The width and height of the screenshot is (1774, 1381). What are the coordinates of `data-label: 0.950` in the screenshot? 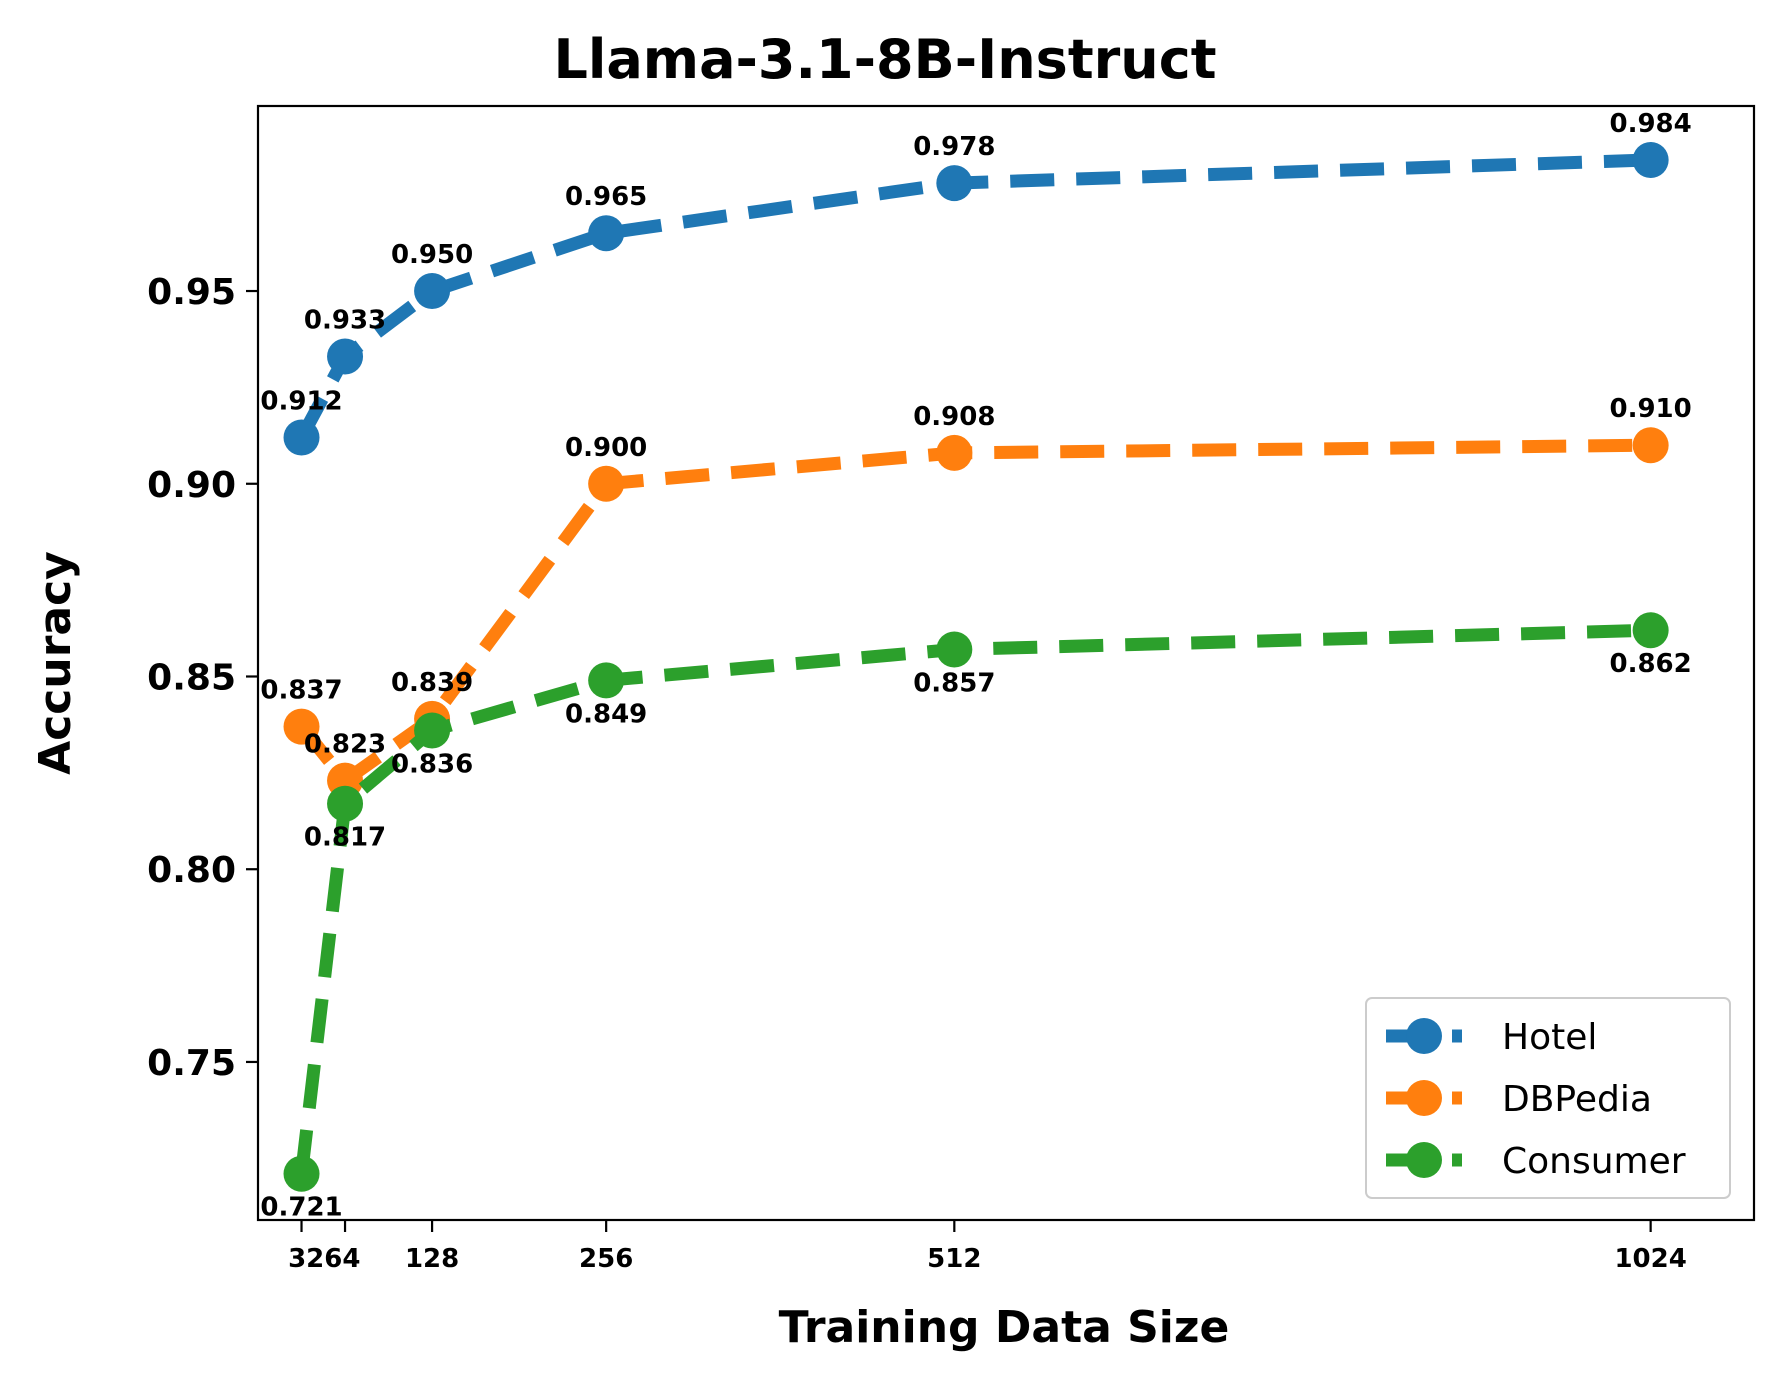 It's located at (432, 255).